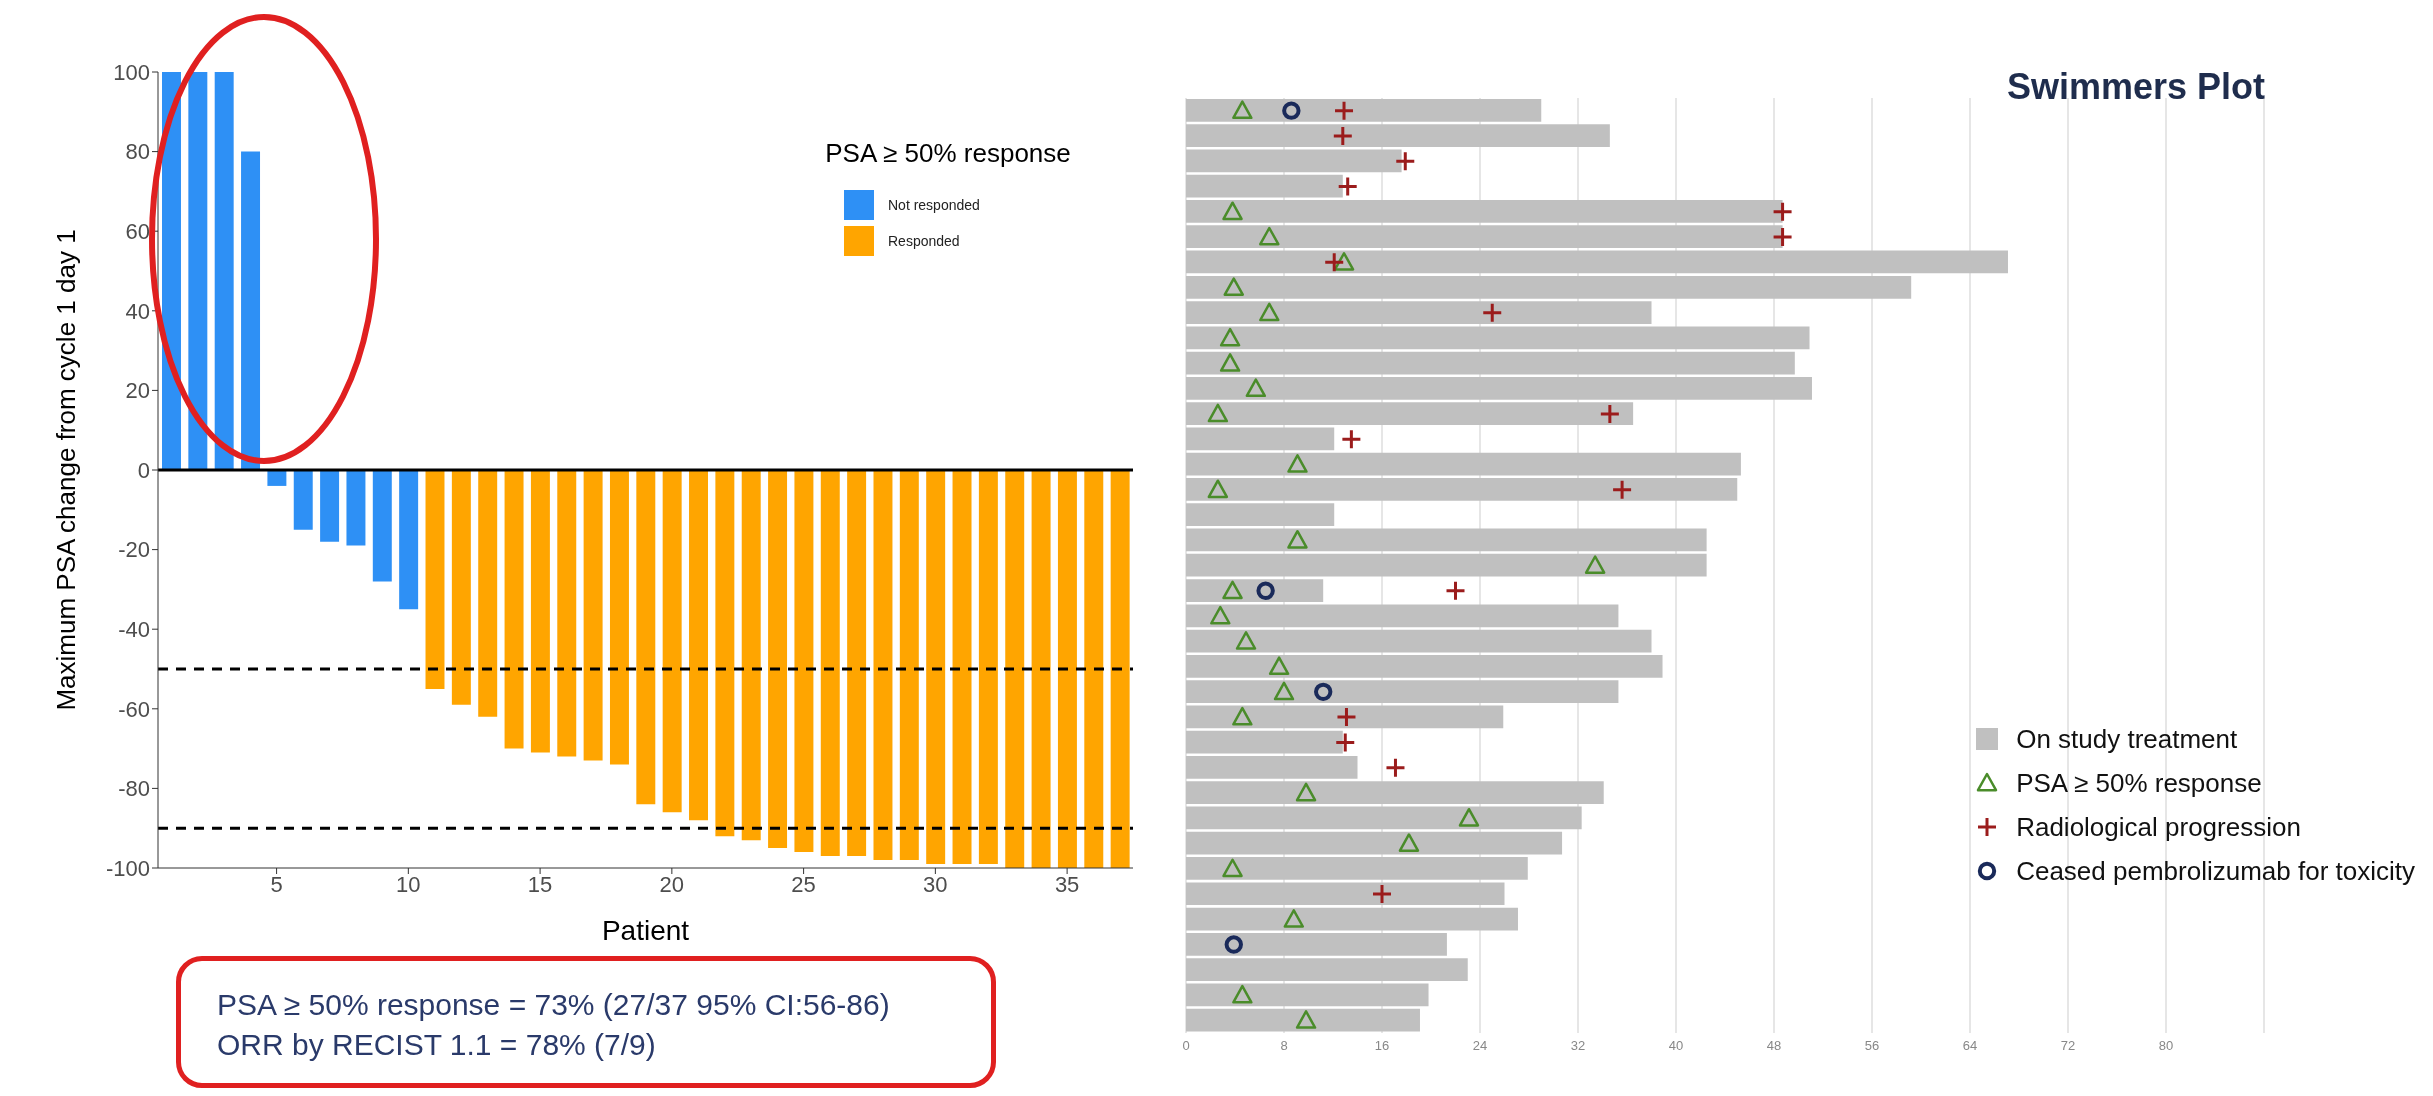  Describe the element at coordinates (134, 789) in the screenshot. I see `y-tick-label: -80` at that location.